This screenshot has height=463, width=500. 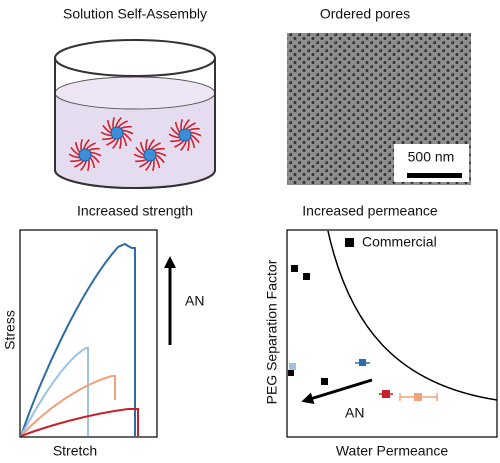 What do you see at coordinates (370, 211) in the screenshot?
I see `panel-title: Increased permeance` at bounding box center [370, 211].